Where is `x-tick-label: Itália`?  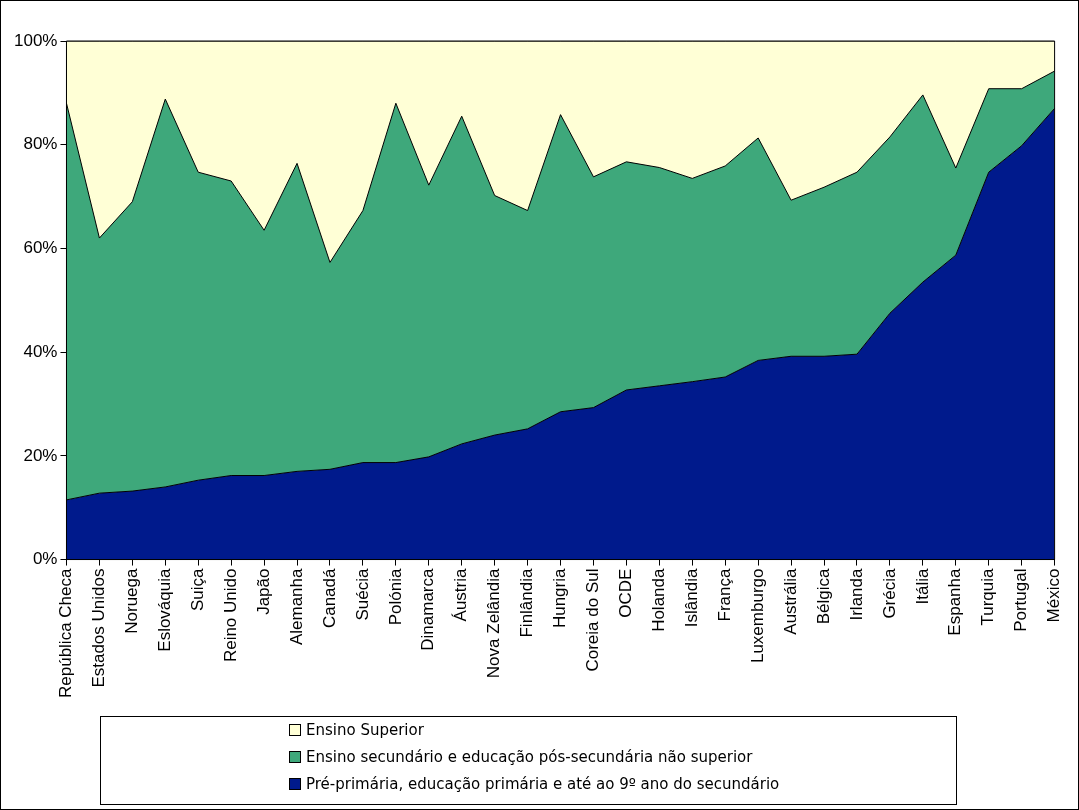 x-tick-label: Itália is located at coordinates (922, 586).